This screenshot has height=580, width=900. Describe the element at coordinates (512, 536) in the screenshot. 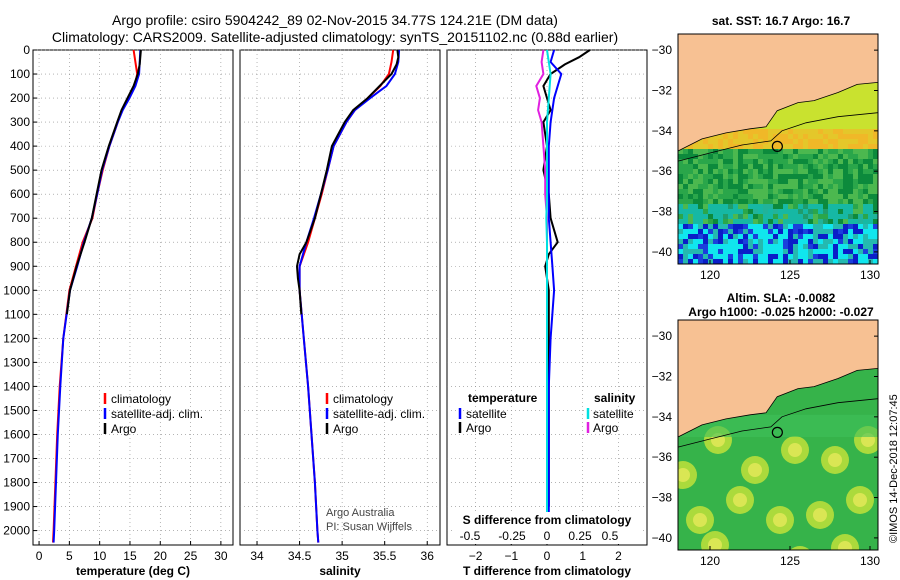

I see `sdiff-tick-label: -0.25` at that location.